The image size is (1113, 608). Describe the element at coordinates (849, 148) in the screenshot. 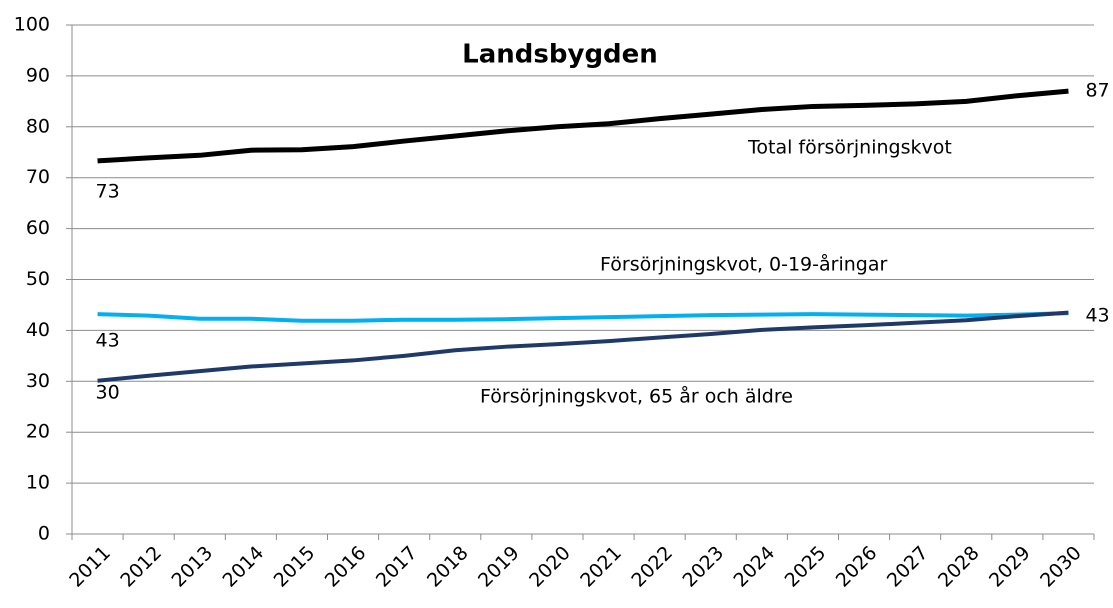

I see `series-label: Total försörjningskvot` at that location.